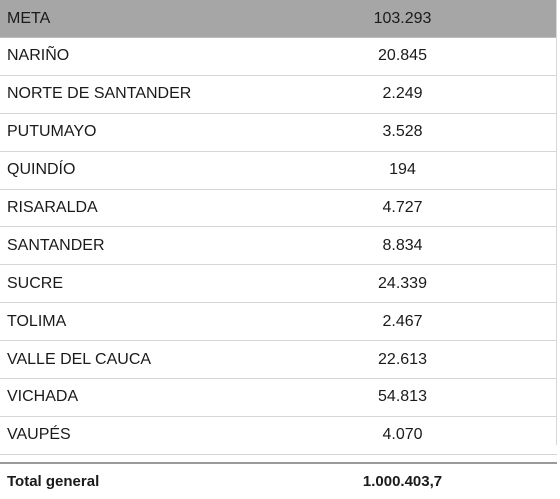 The image size is (560, 499). I want to click on department-name: TOLIMA, so click(37, 321).